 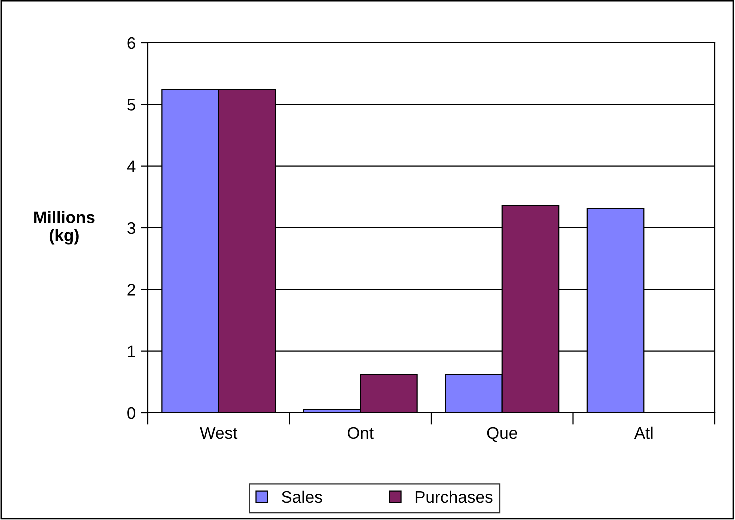 What do you see at coordinates (132, 105) in the screenshot?
I see `y-tick-label: 5` at bounding box center [132, 105].